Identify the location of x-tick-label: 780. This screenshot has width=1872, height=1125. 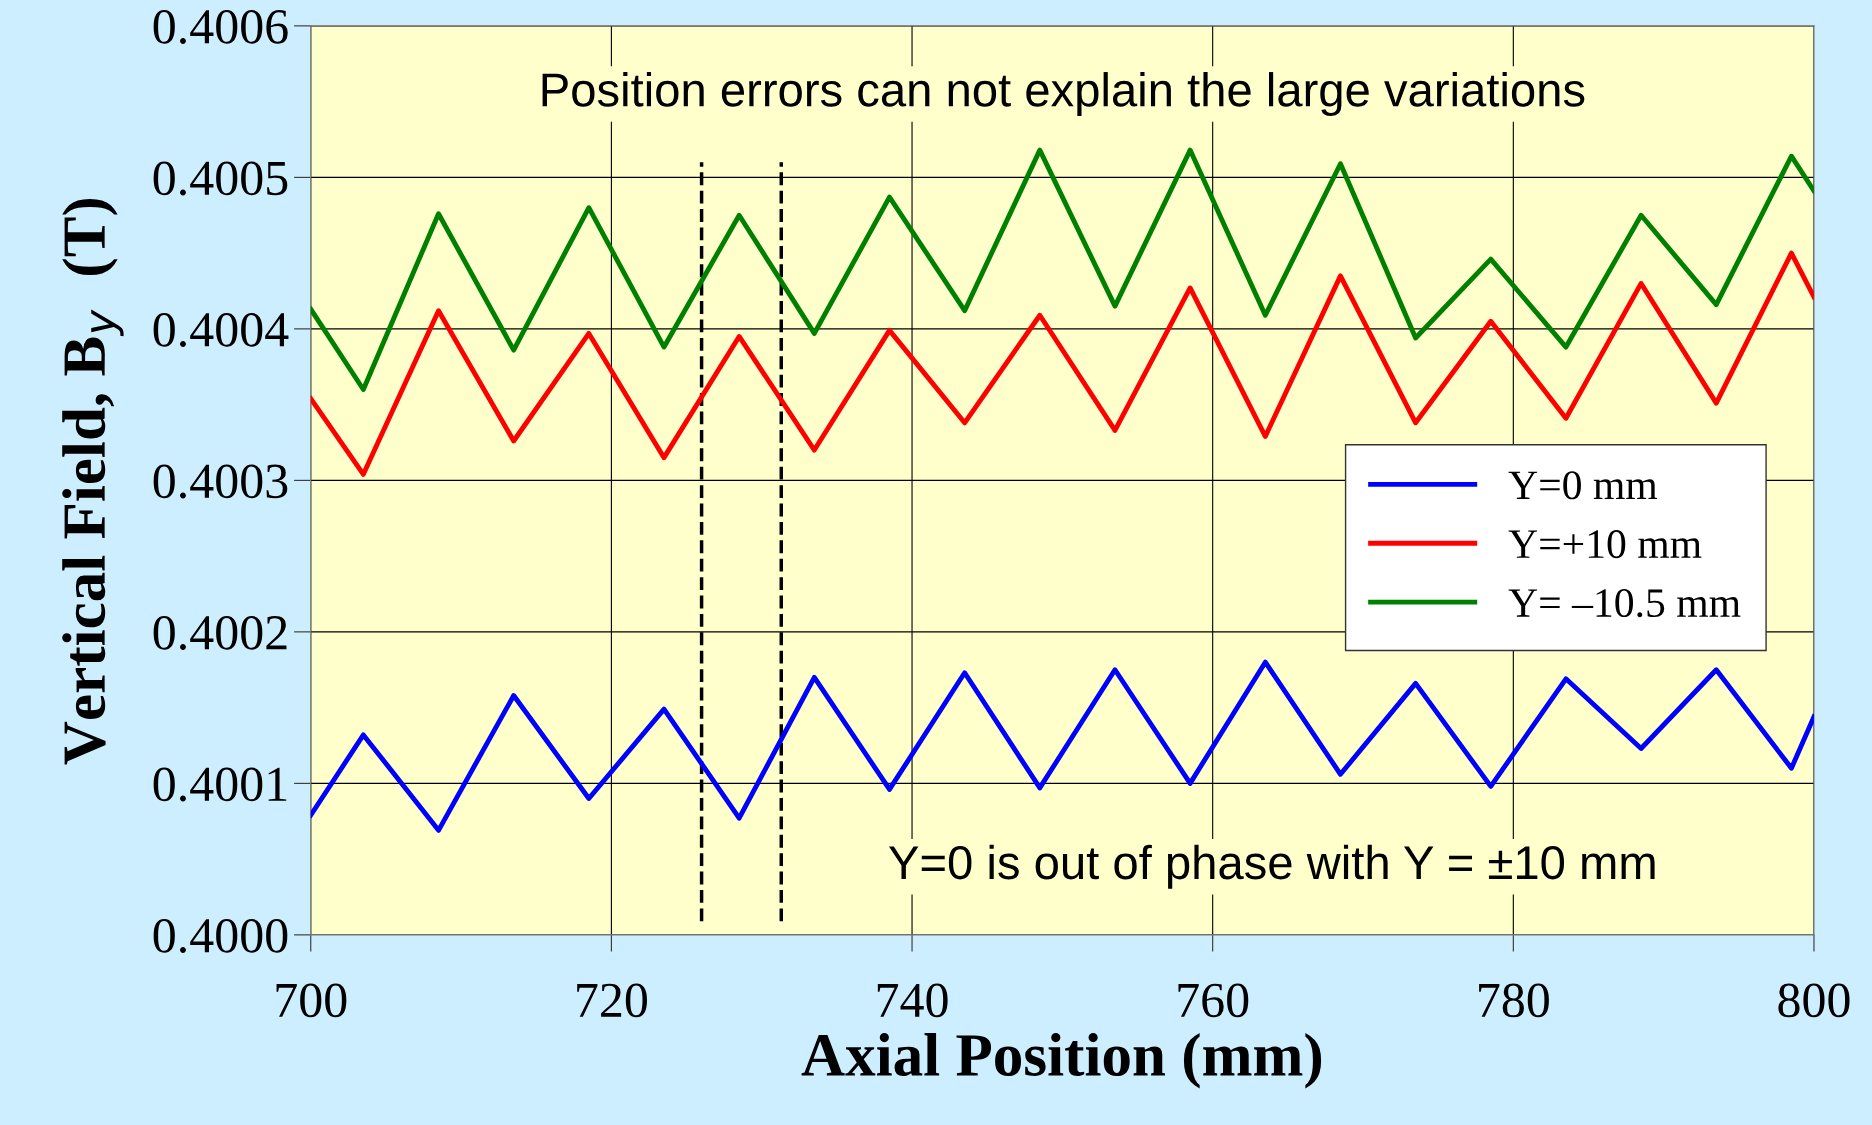
(1514, 1000).